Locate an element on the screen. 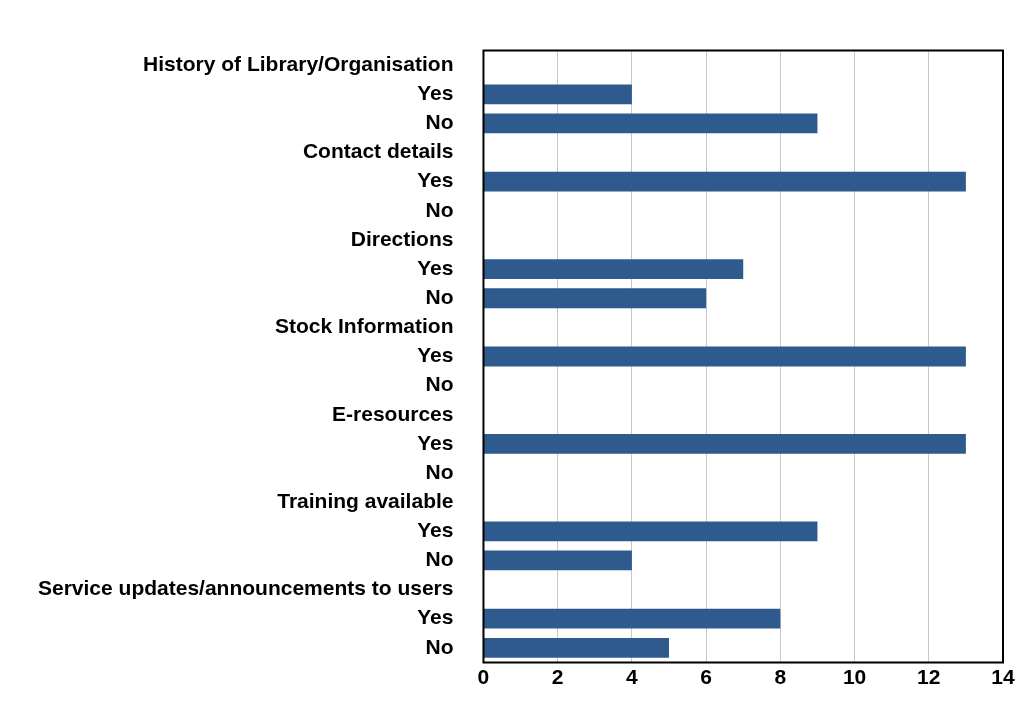 The width and height of the screenshot is (1029, 713). x-tick-label: 8 is located at coordinates (780, 676).